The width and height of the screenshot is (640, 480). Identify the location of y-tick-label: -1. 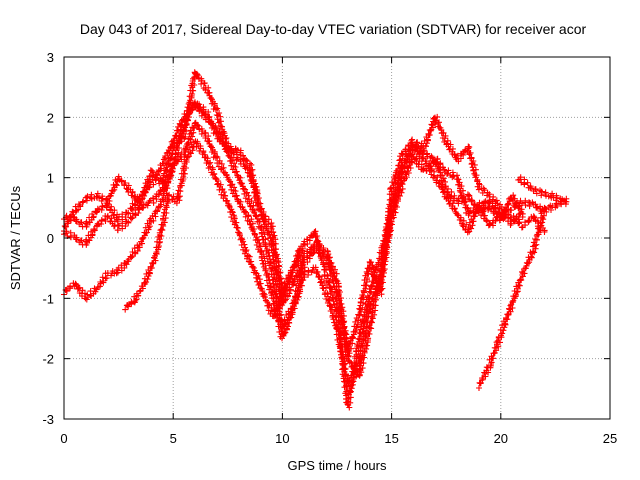
(48, 298).